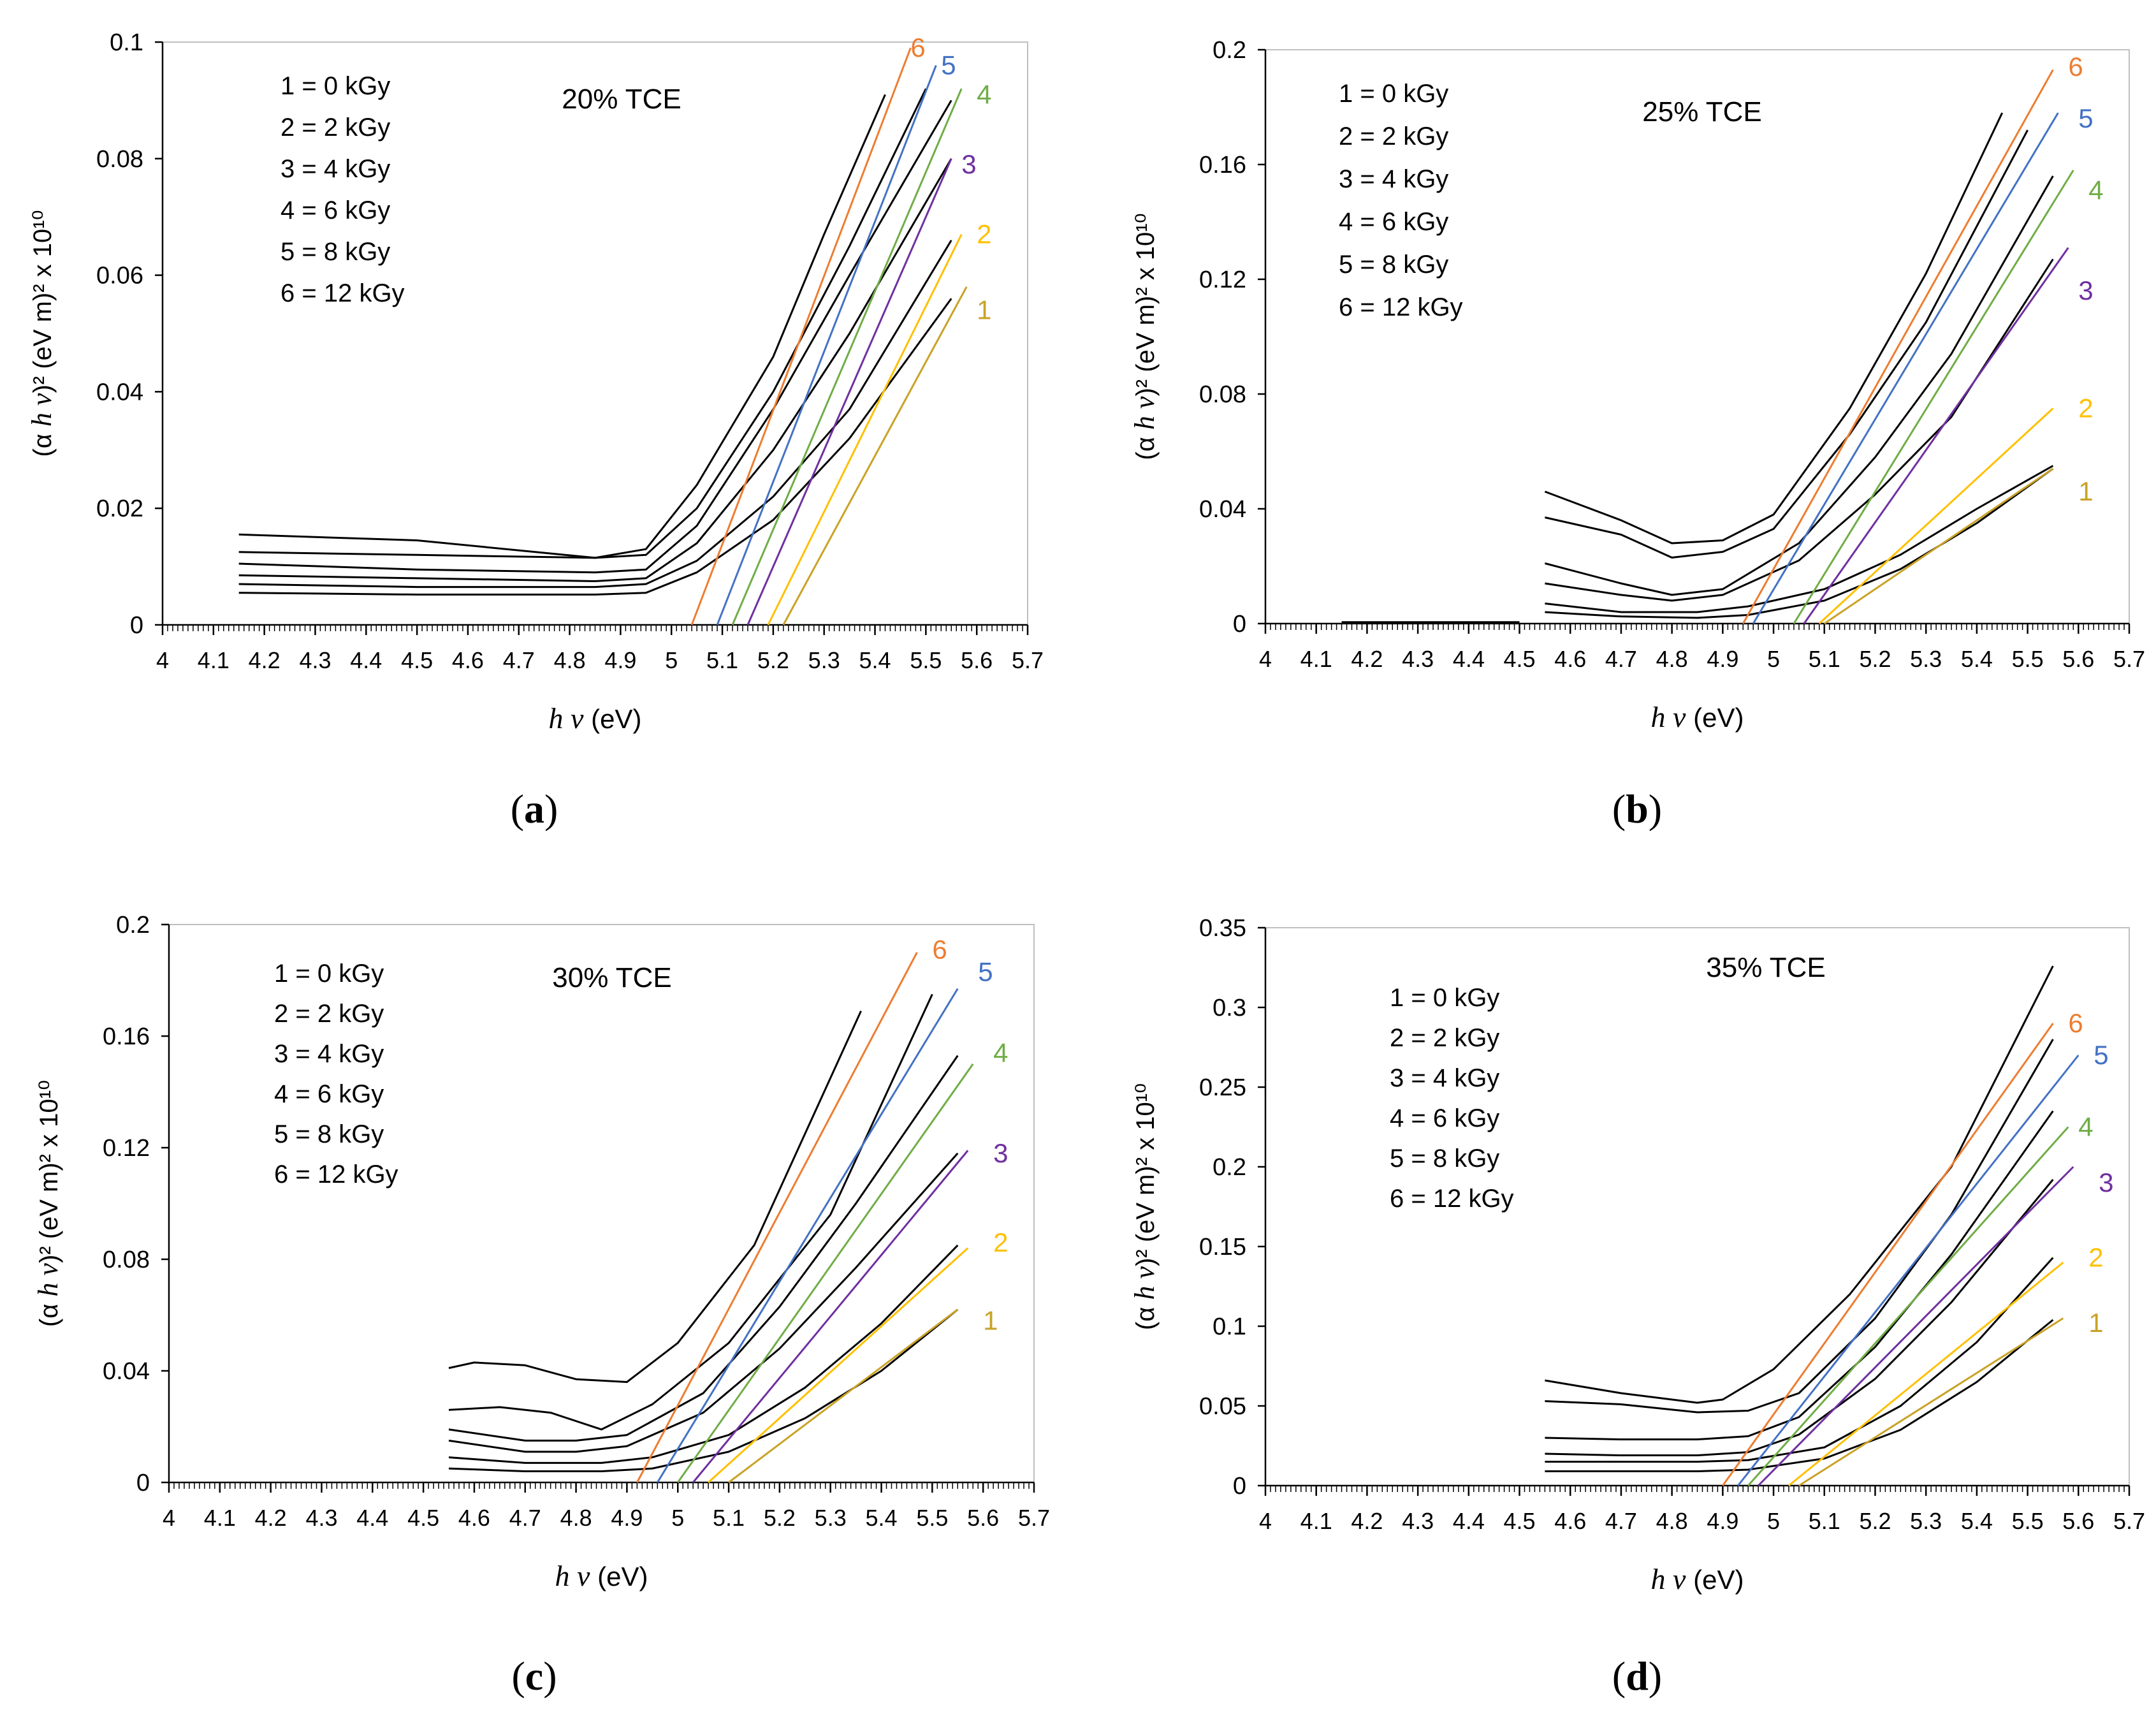  What do you see at coordinates (335, 169) in the screenshot?
I see `legend-entry: 3 = 4 kGy` at bounding box center [335, 169].